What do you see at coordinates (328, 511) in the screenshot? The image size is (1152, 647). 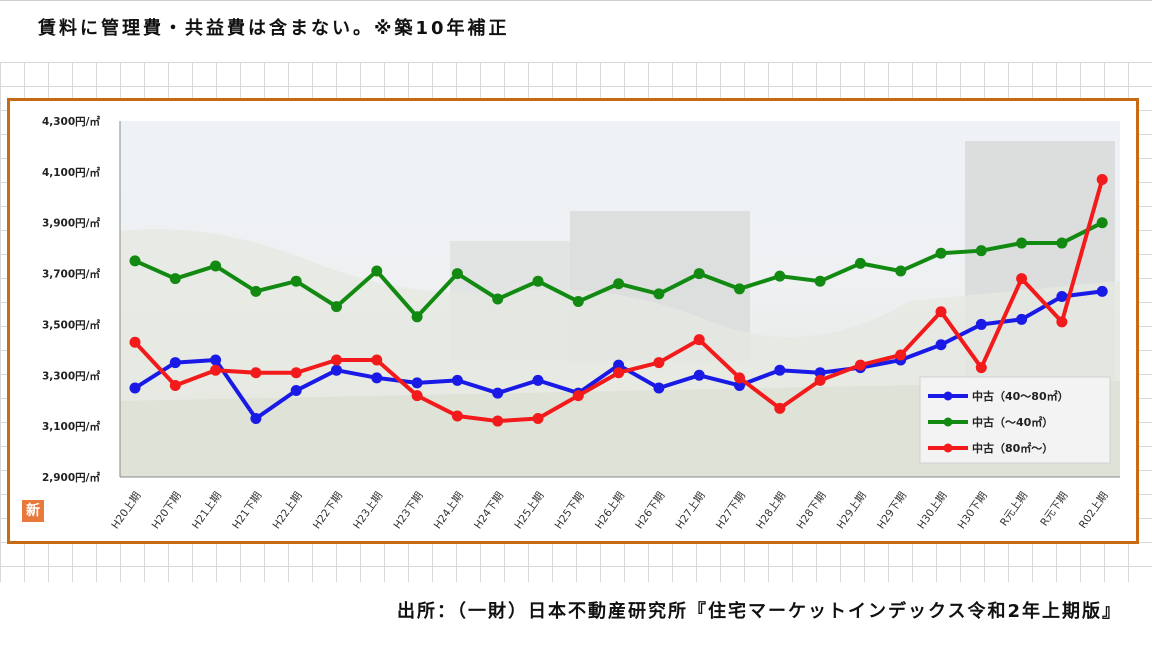 I see `x-tick-label: H22下期` at bounding box center [328, 511].